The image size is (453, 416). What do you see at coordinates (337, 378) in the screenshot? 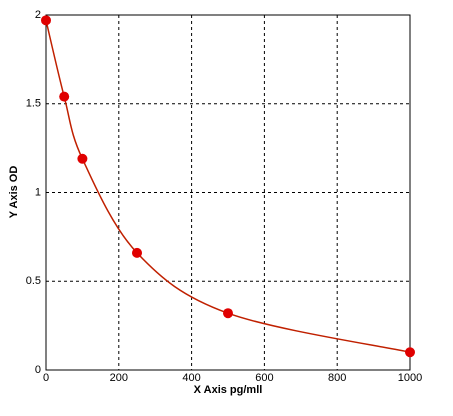
I see `x-tick-label: 800` at bounding box center [337, 378].